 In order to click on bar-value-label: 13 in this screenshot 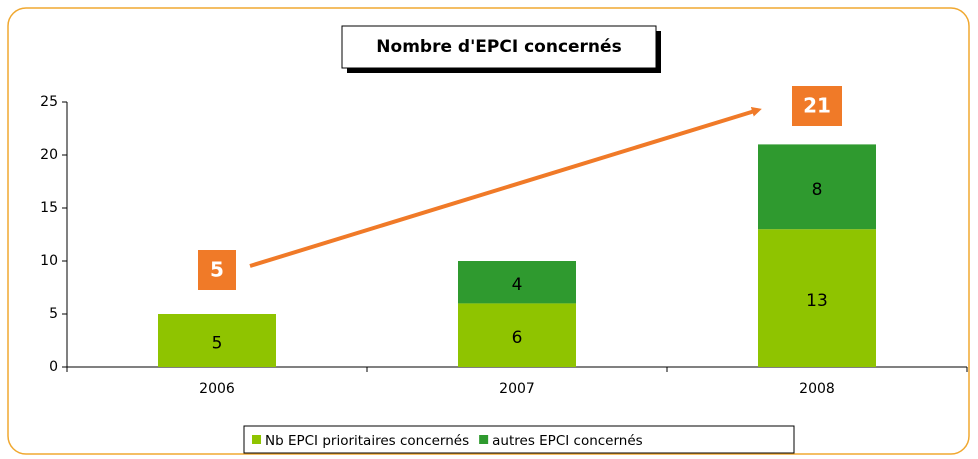, I will do `click(817, 301)`.